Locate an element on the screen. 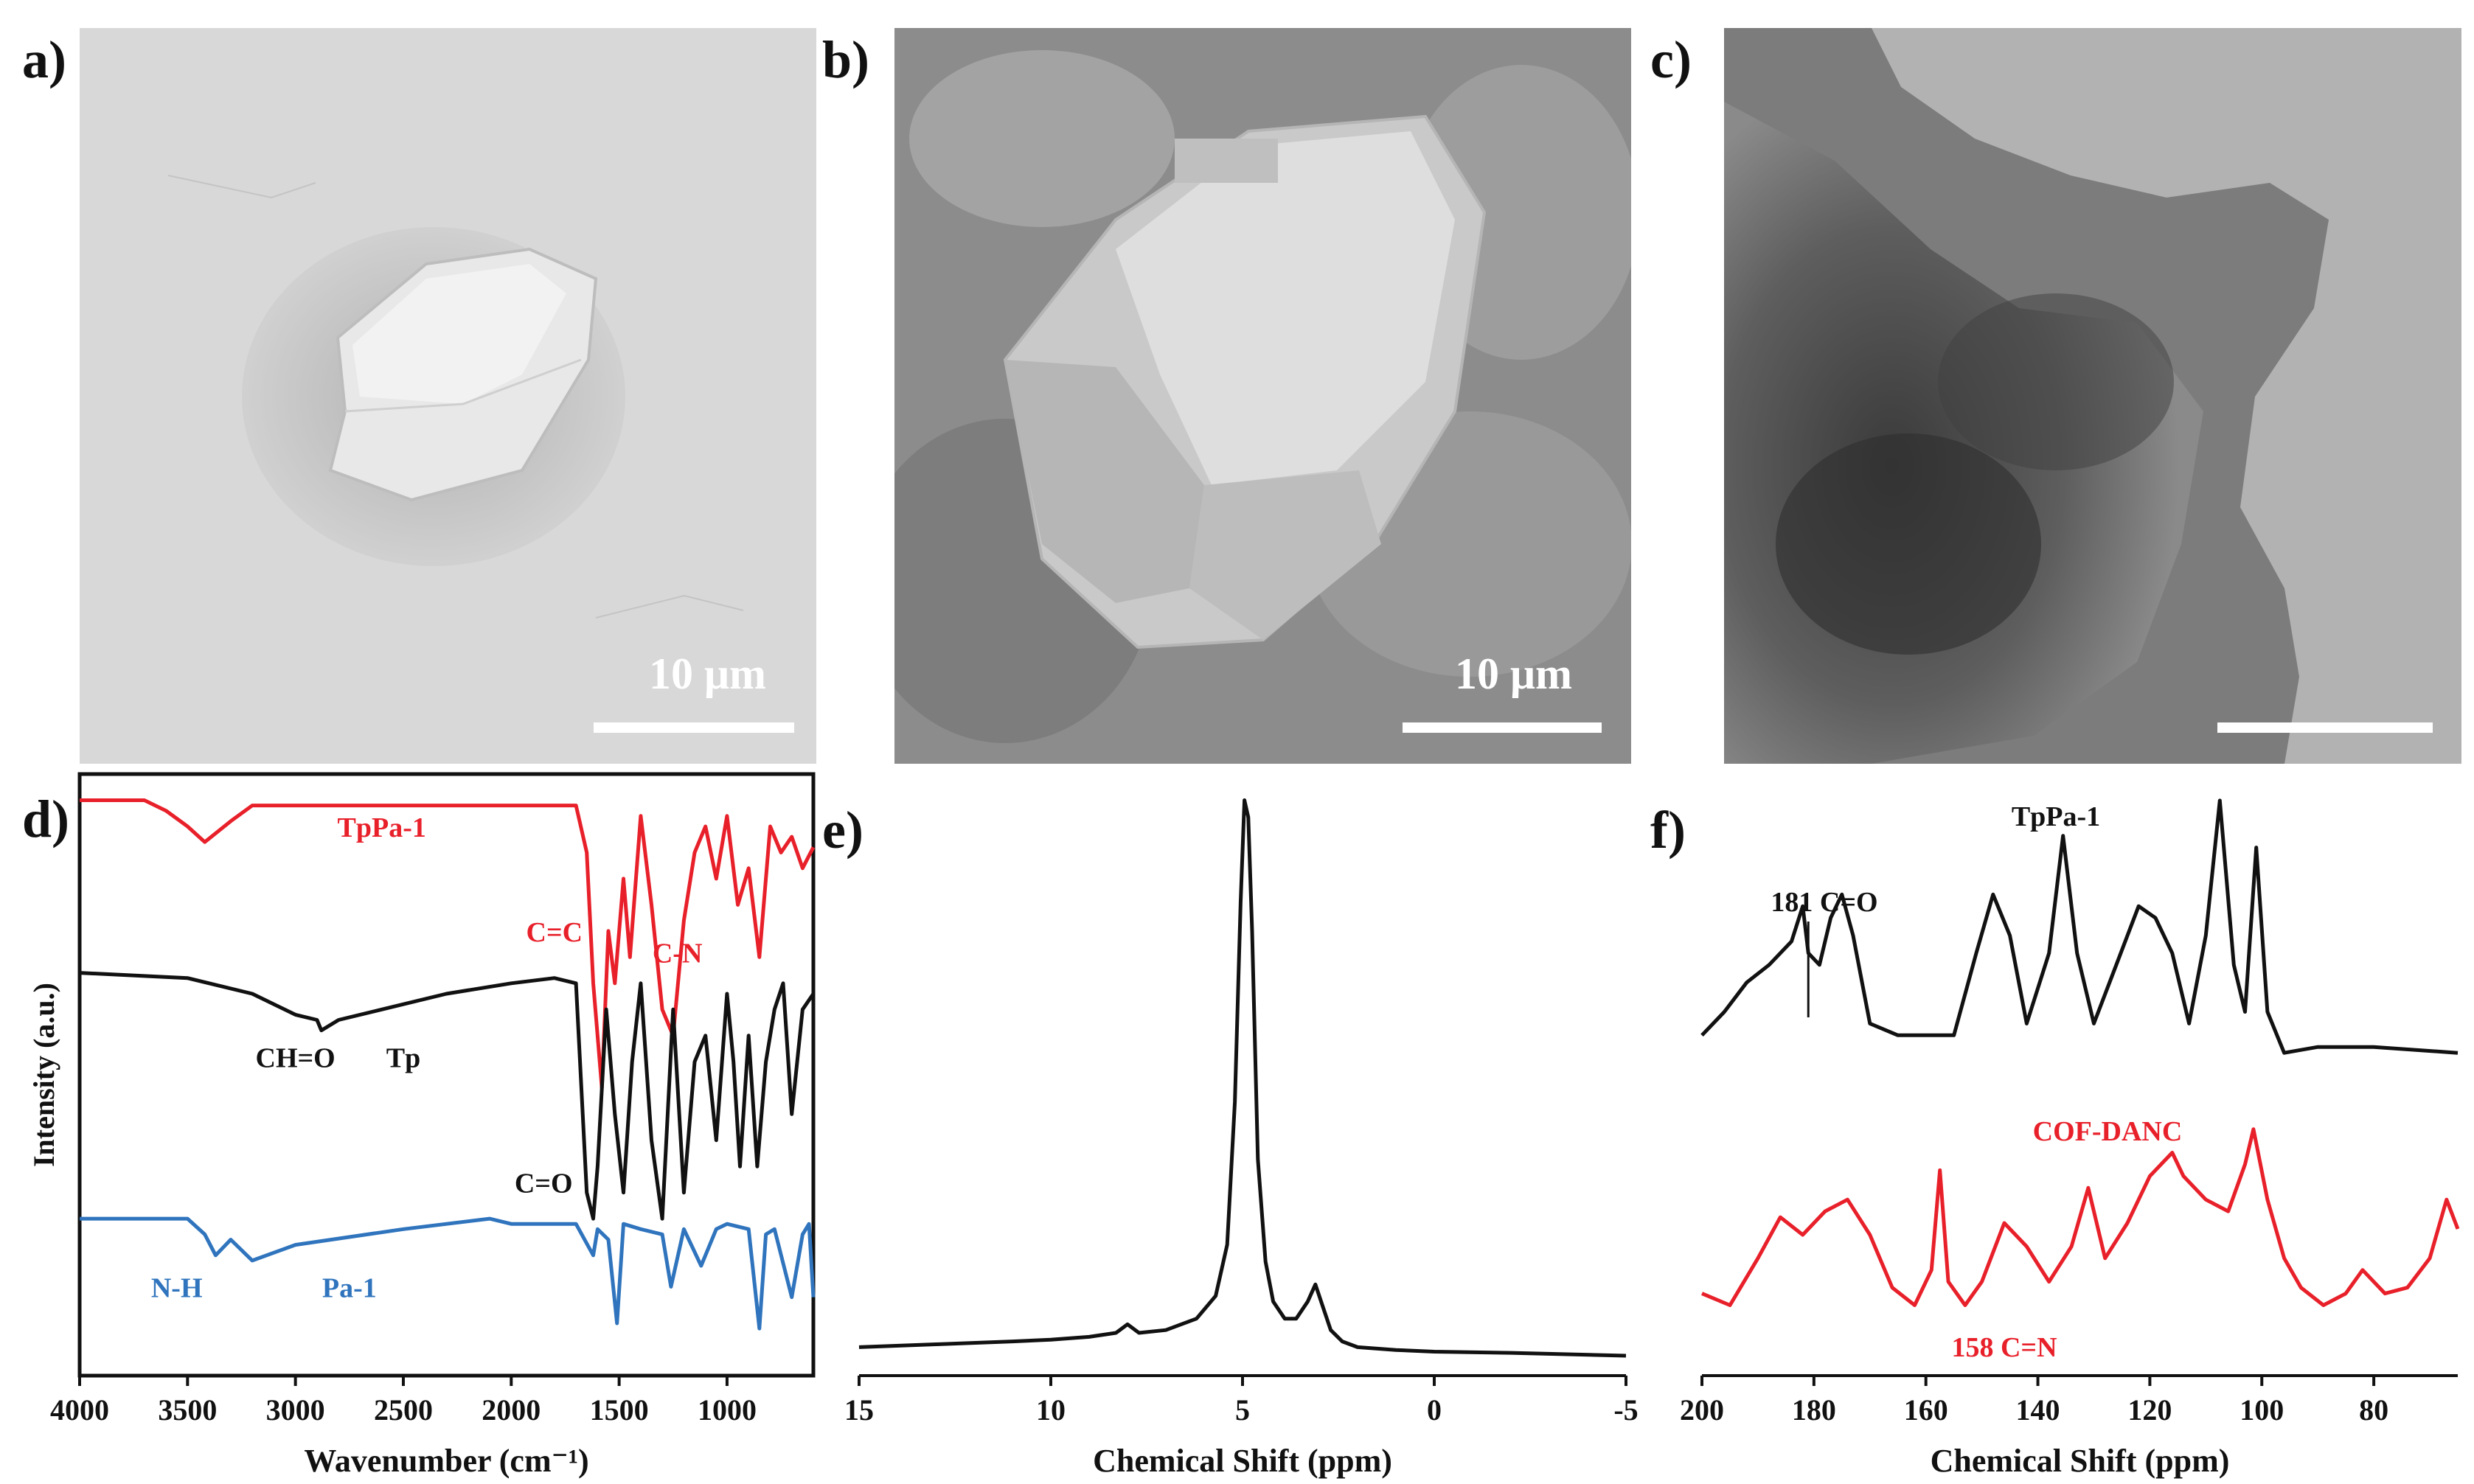 The width and height of the screenshot is (2474, 1484). panel-label-c: c) is located at coordinates (1671, 60).